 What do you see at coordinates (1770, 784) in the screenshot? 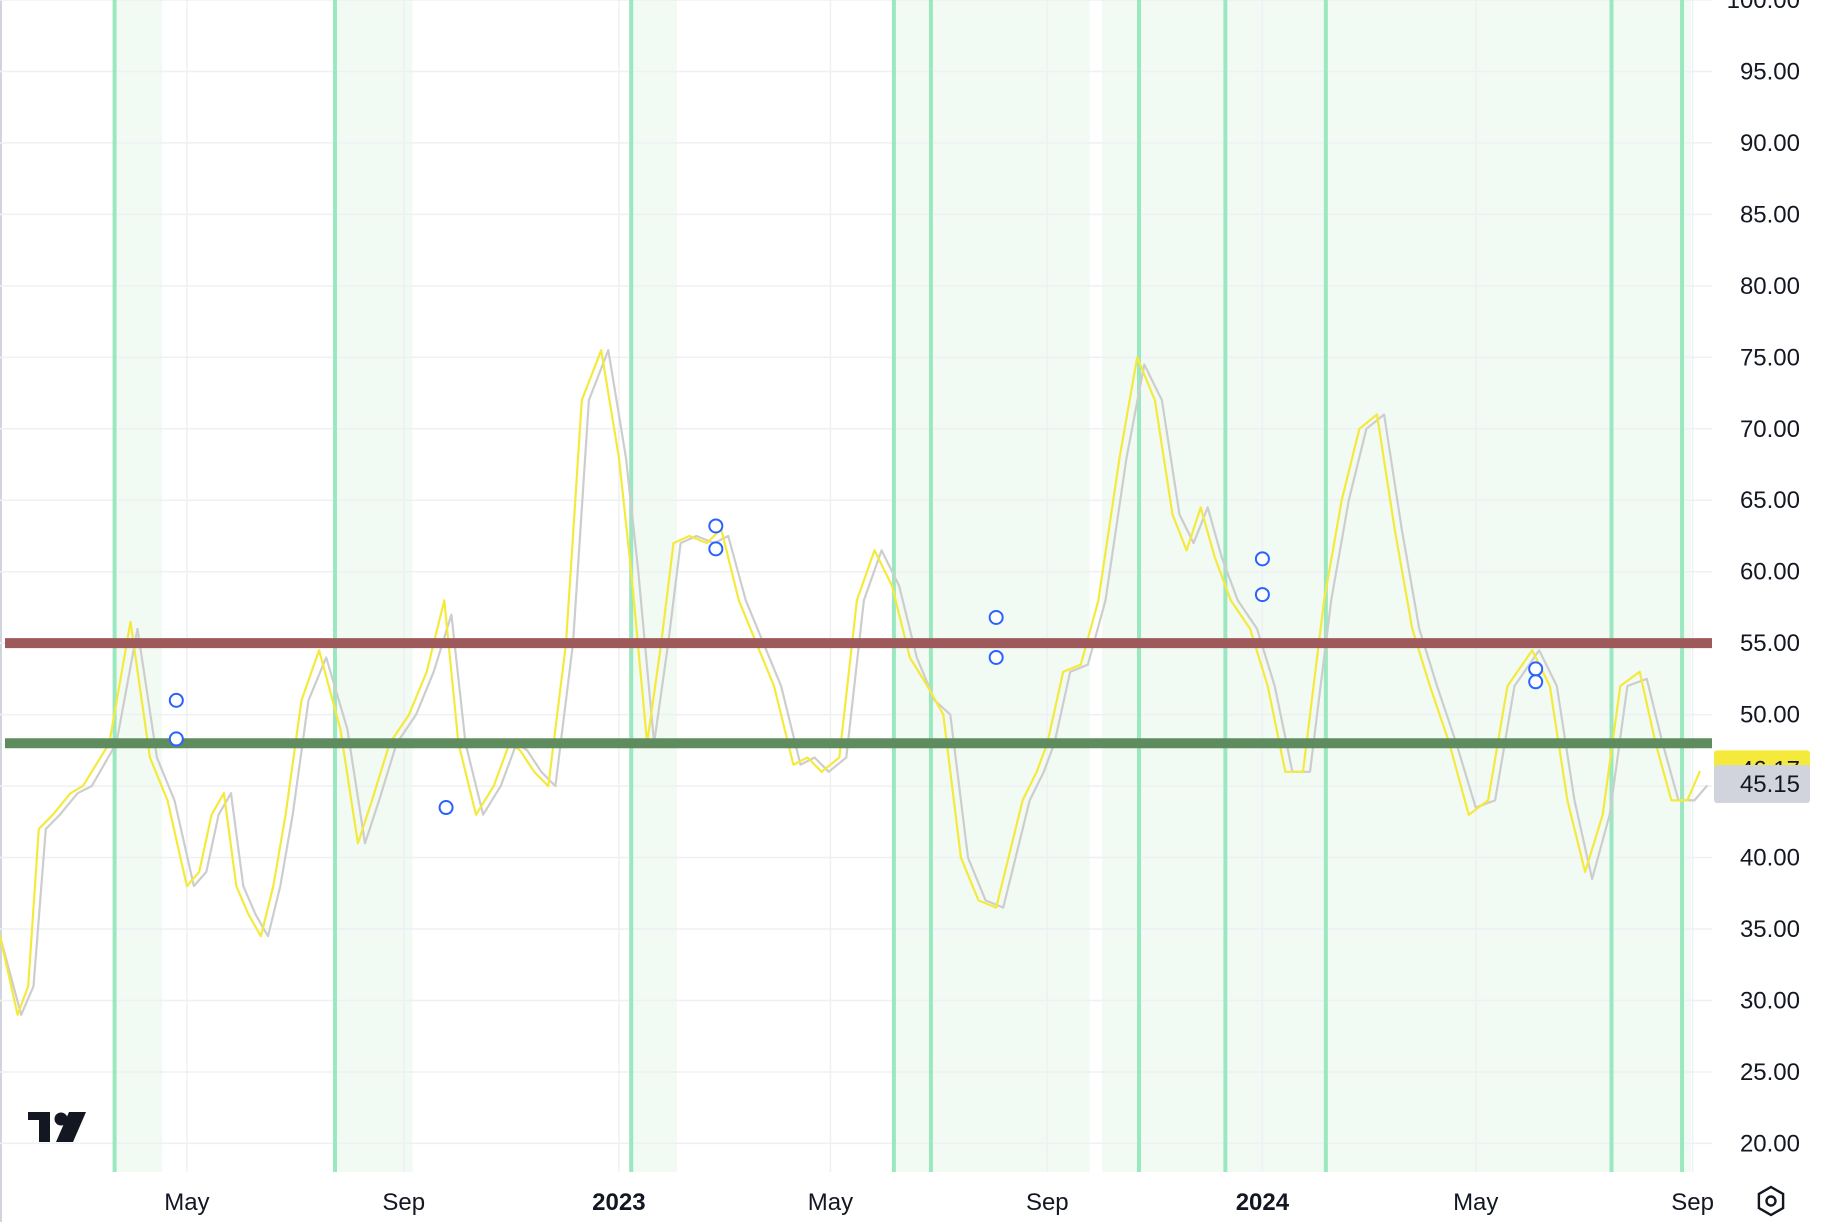
I see `price-badge-label-1: 45.15` at bounding box center [1770, 784].